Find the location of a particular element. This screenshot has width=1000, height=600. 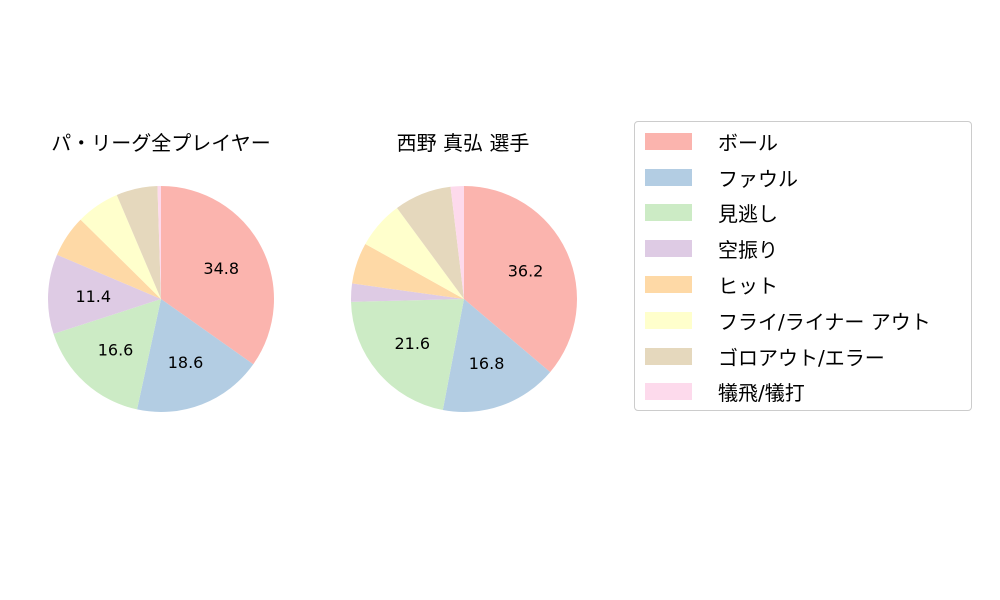

slice-value-label: 18.6 is located at coordinates (186, 362).